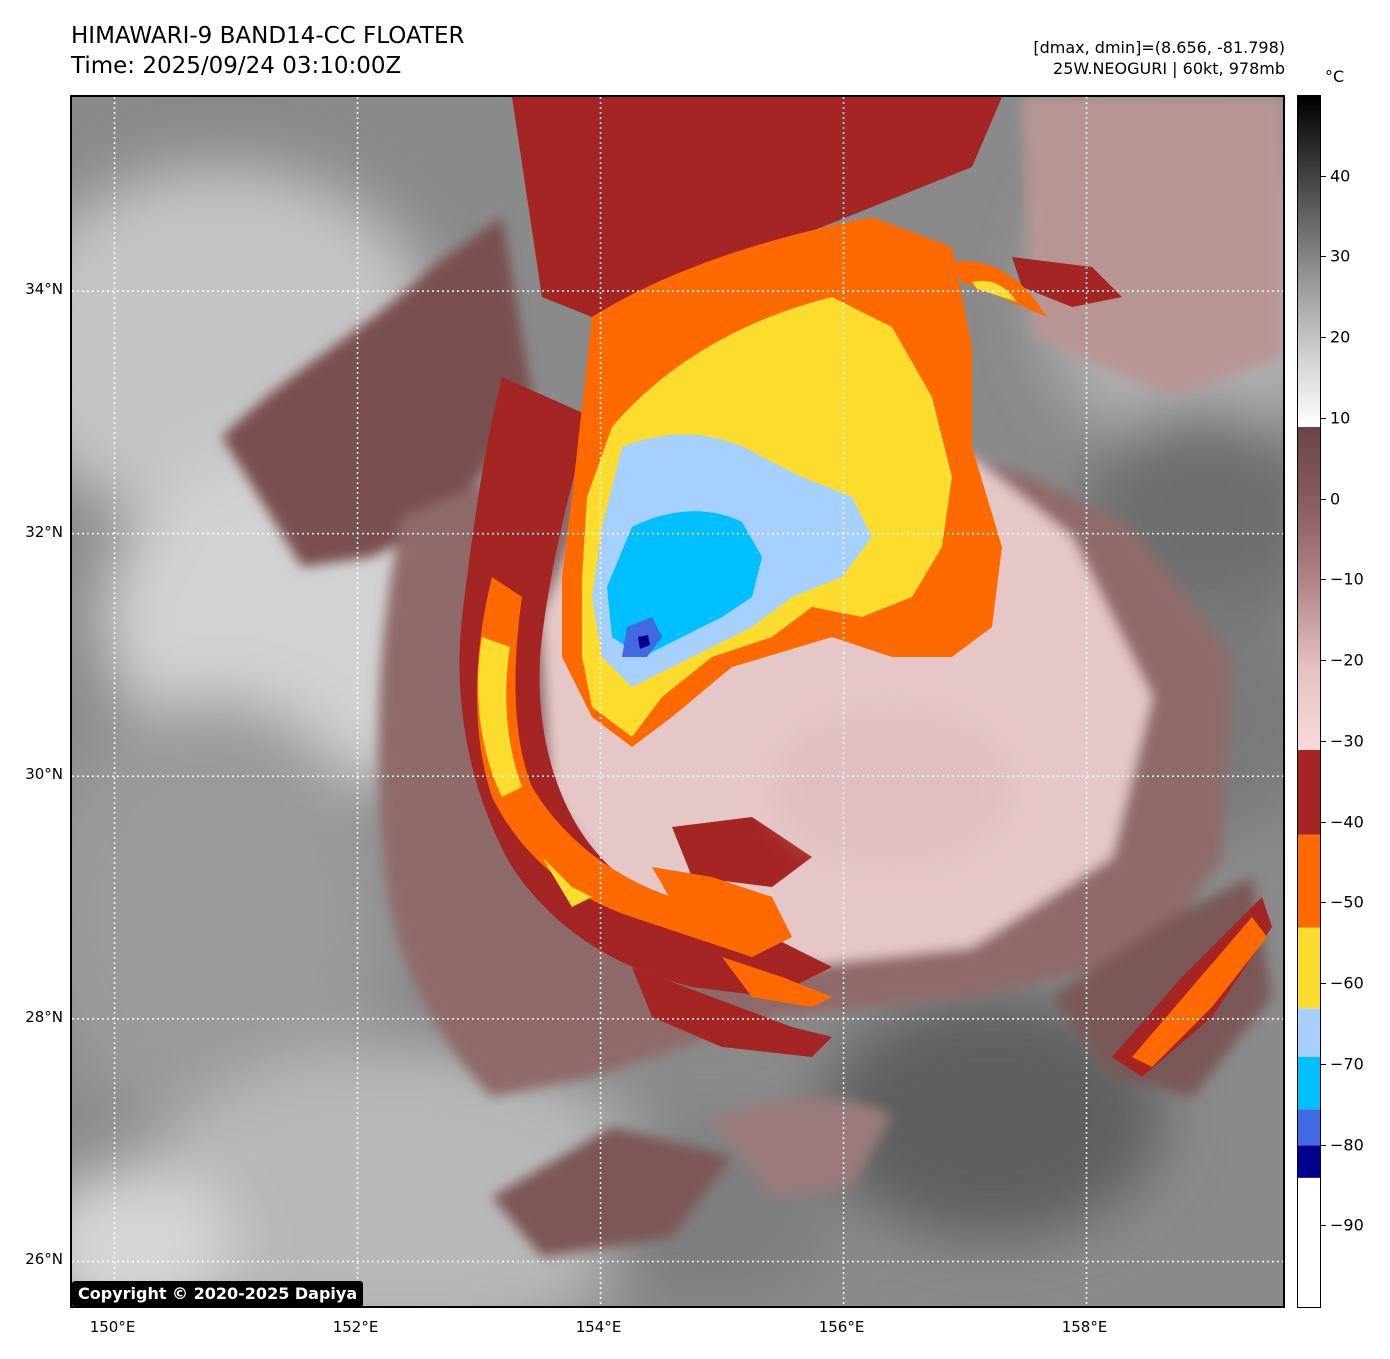 This screenshot has width=1390, height=1359. Describe the element at coordinates (1347, 822) in the screenshot. I see `colorbar-tick-label: −40` at that location.